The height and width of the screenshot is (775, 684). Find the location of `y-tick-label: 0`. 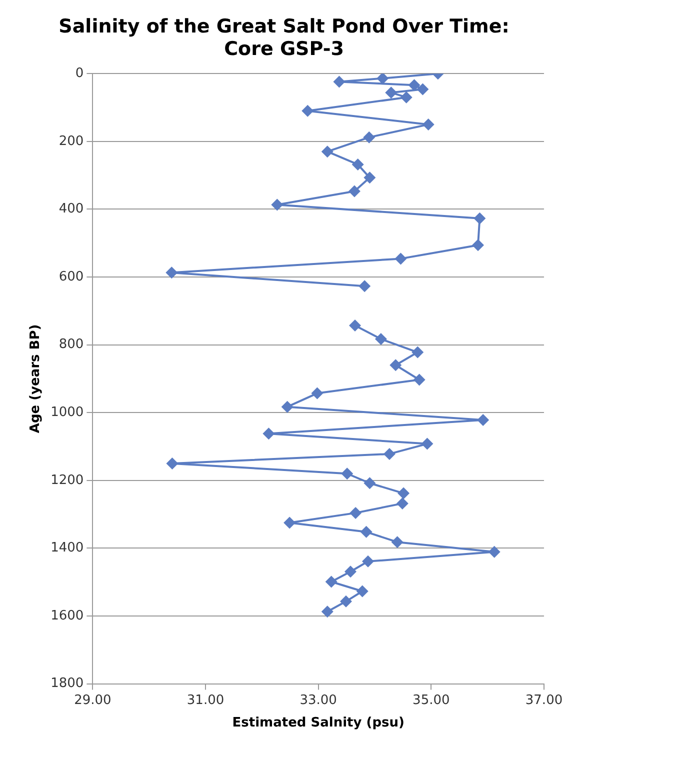

y-tick-label: 0 is located at coordinates (79, 73).